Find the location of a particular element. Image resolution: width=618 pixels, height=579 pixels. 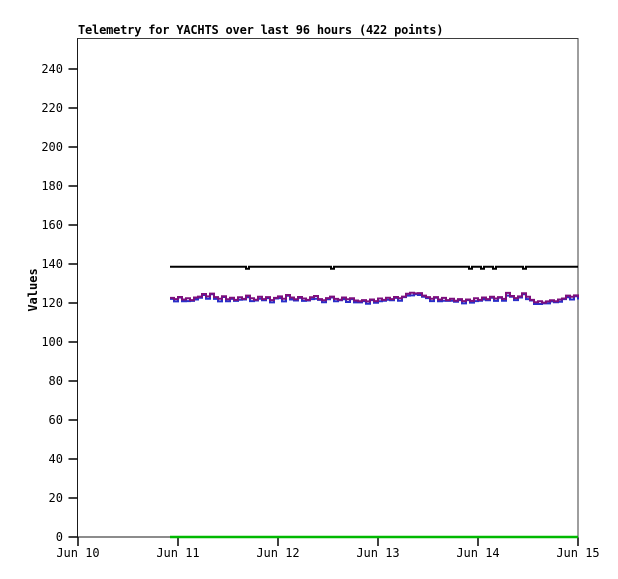

y-tick-label: 220 is located at coordinates (52, 108).